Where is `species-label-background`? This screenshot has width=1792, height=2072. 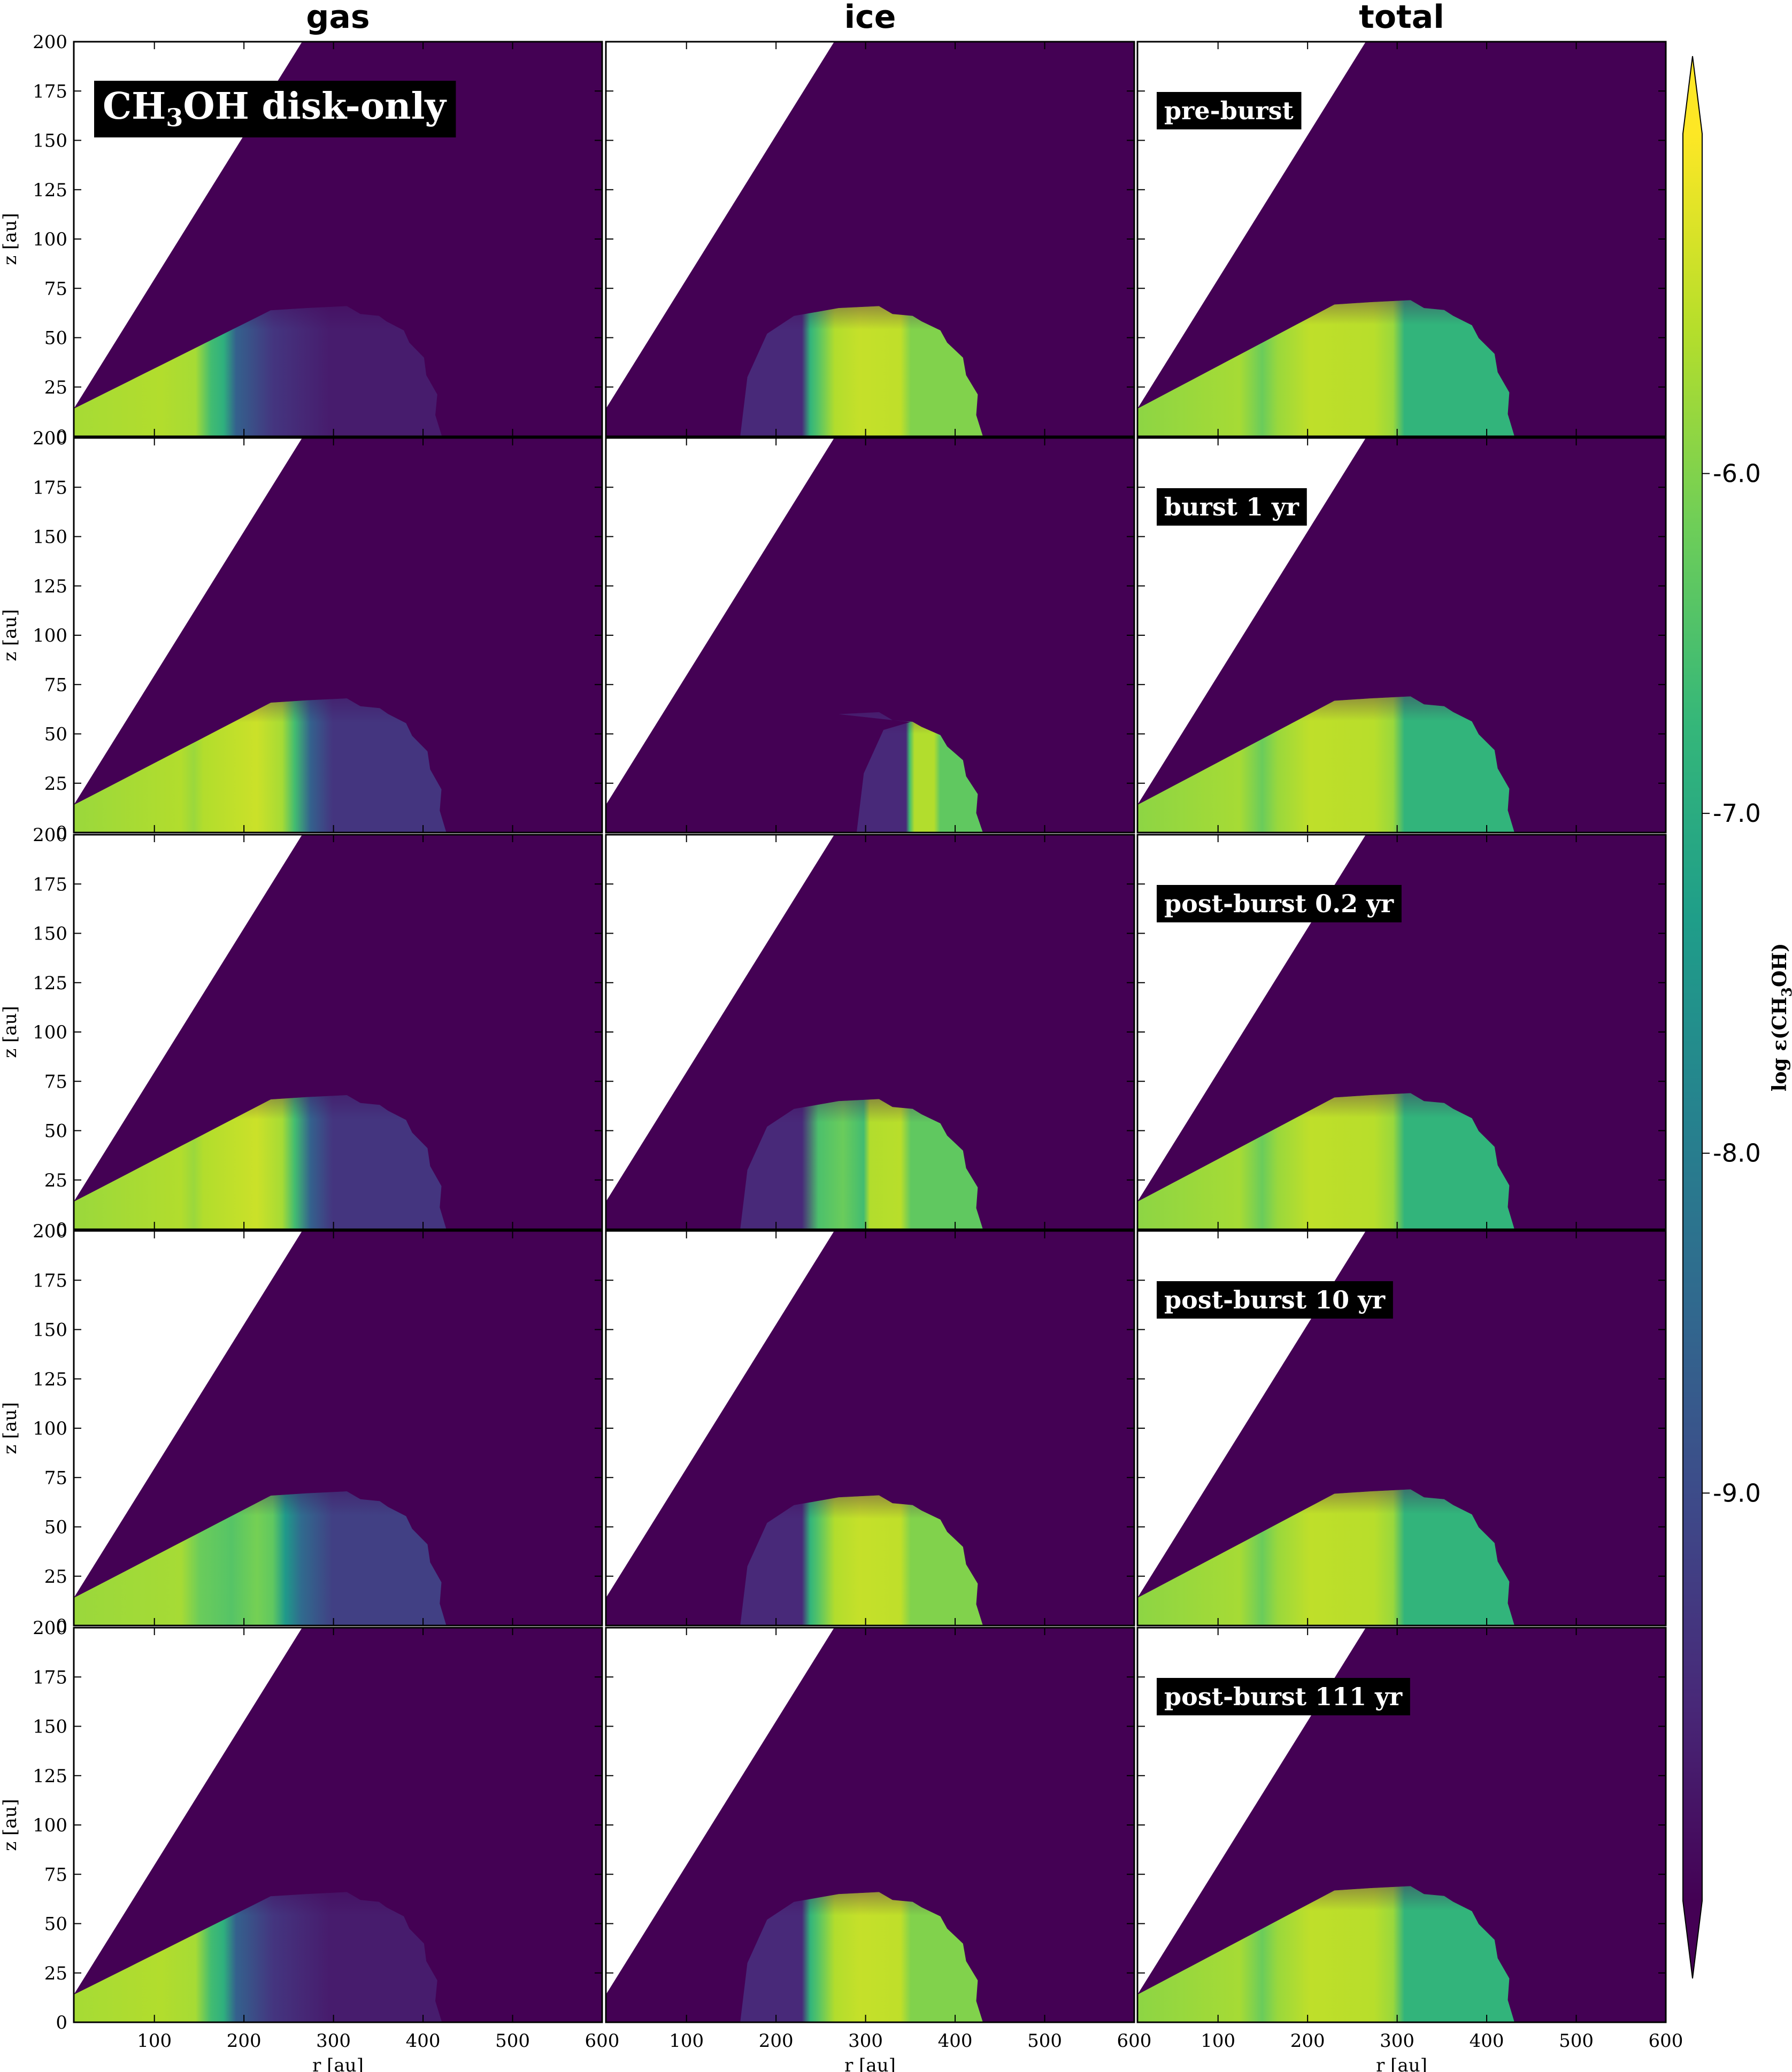 species-label-background is located at coordinates (275, 109).